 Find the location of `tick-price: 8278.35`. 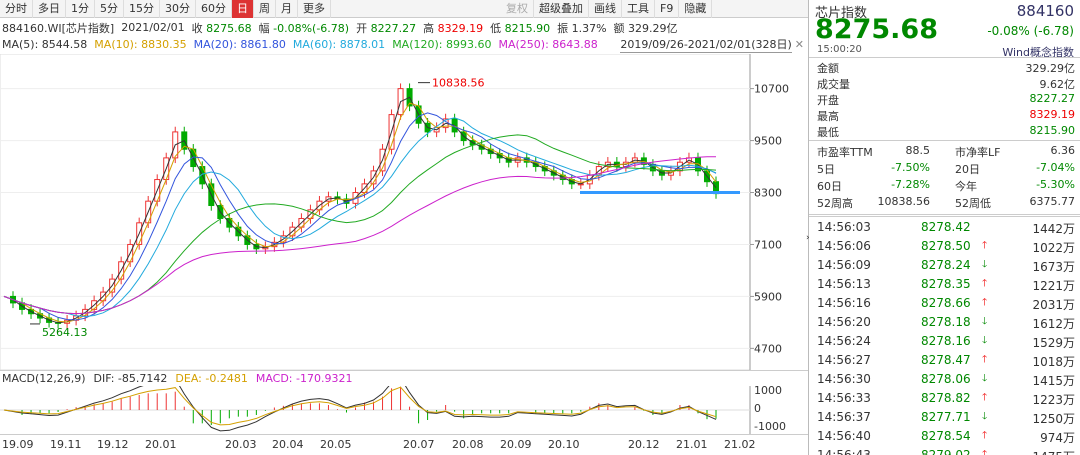

tick-price: 8278.35 is located at coordinates (946, 284).